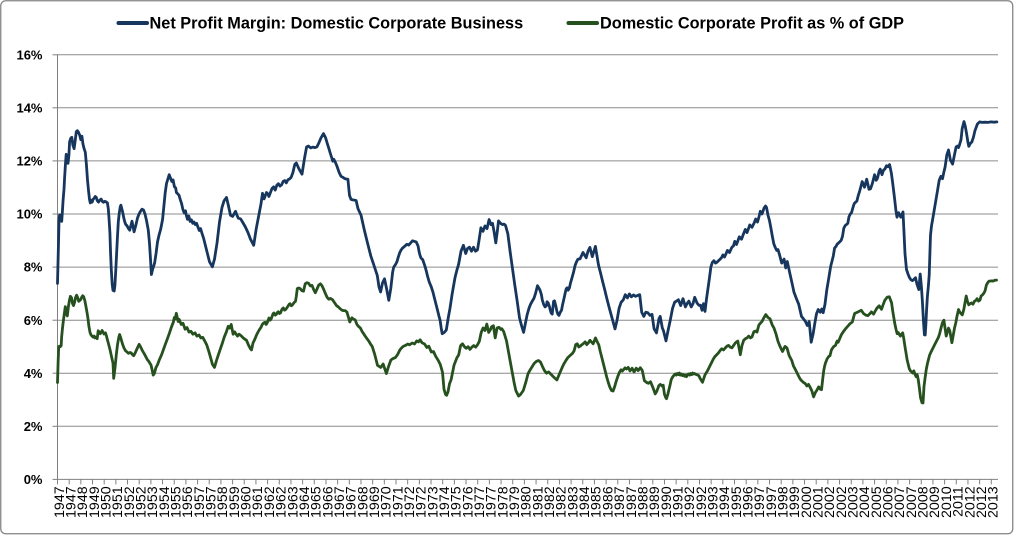 The width and height of the screenshot is (1014, 540). Describe the element at coordinates (457, 502) in the screenshot. I see `svg-text: 1975` at that location.